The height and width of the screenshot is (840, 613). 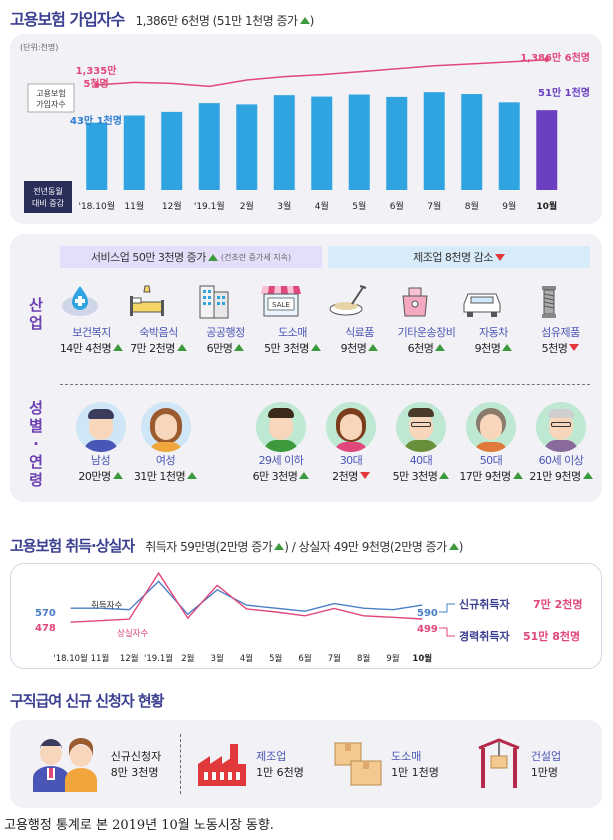 I want to click on gender-row: 남성 20만명 여성 31만 1천명, so click(x=133, y=447).